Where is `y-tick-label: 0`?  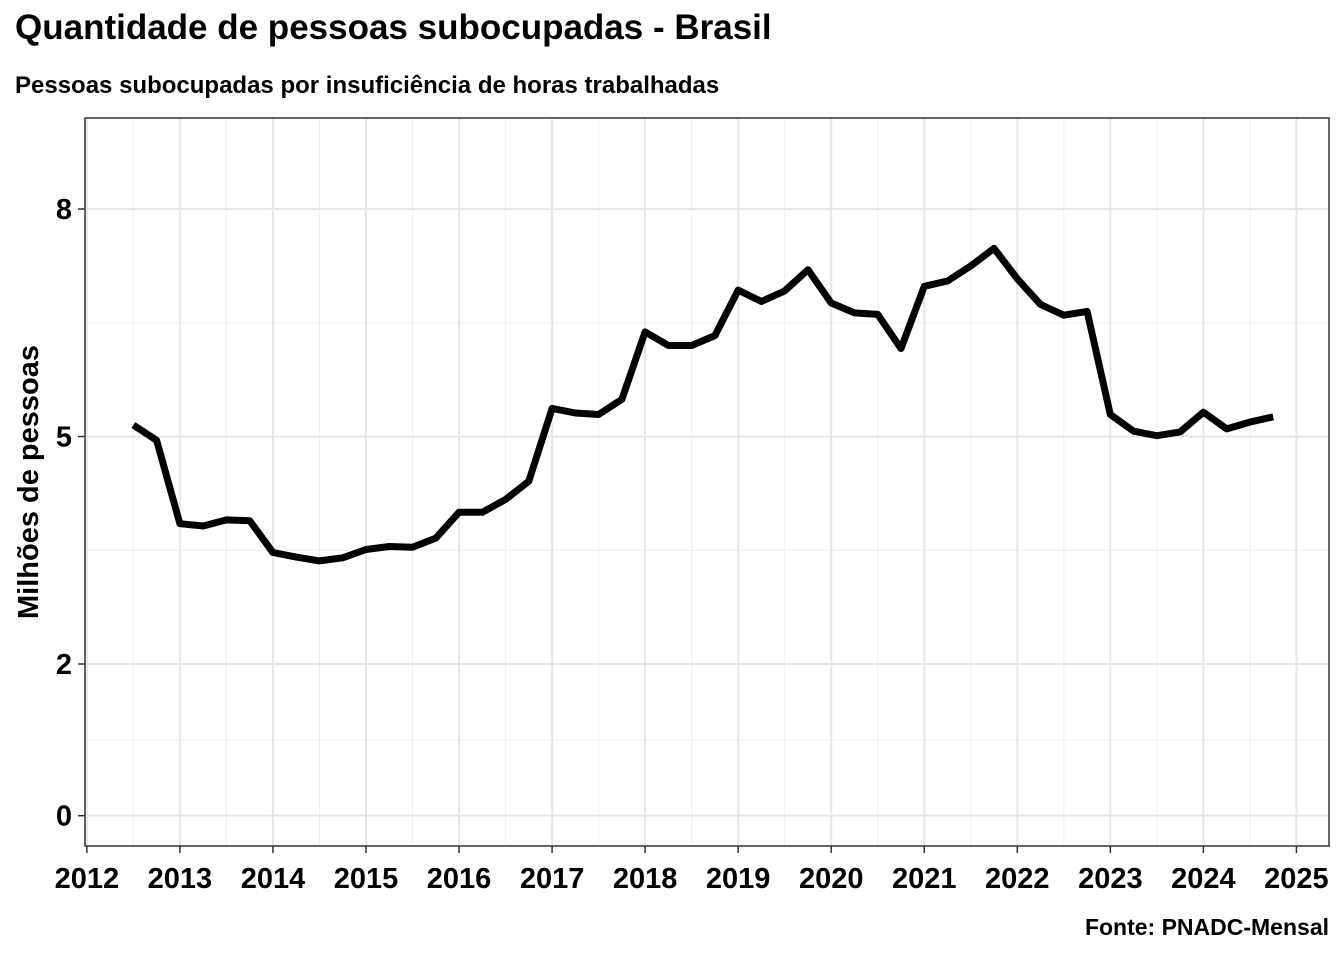 y-tick-label: 0 is located at coordinates (64, 817).